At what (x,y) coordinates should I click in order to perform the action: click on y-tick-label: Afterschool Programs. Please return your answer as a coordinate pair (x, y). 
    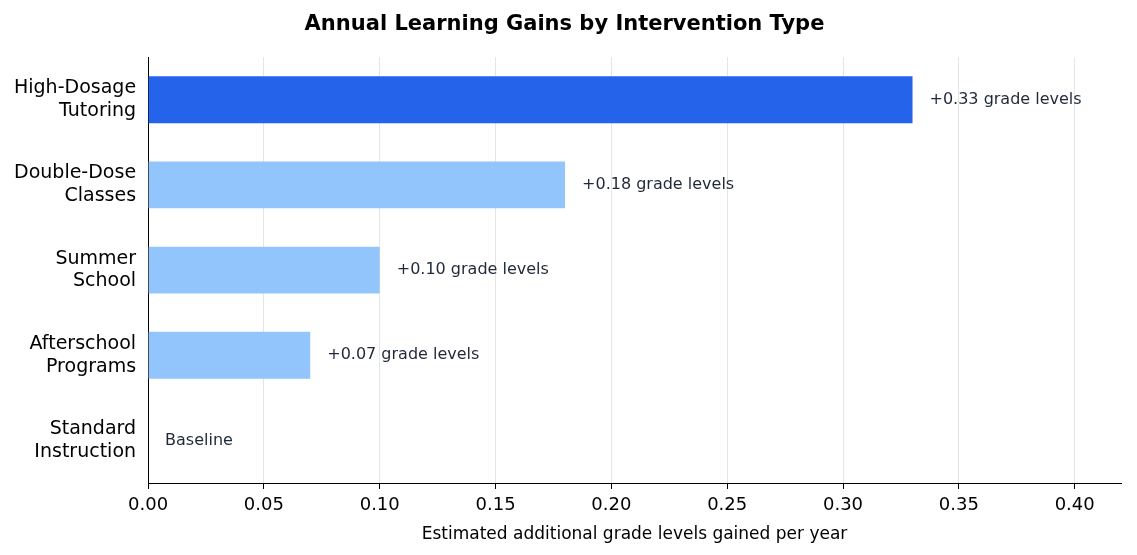
    Looking at the image, I should click on (83, 353).